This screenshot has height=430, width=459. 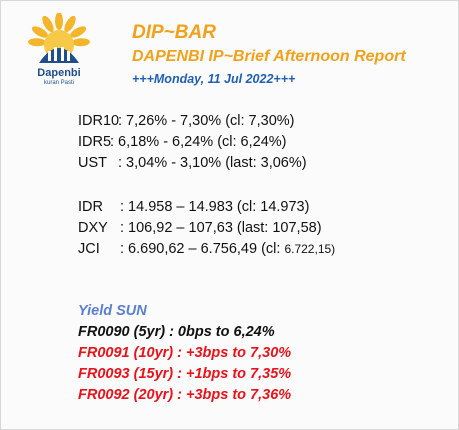 What do you see at coordinates (198, 142) in the screenshot?
I see `bond-value: : 6,18% - 6,24% (cl: 6,24%)` at bounding box center [198, 142].